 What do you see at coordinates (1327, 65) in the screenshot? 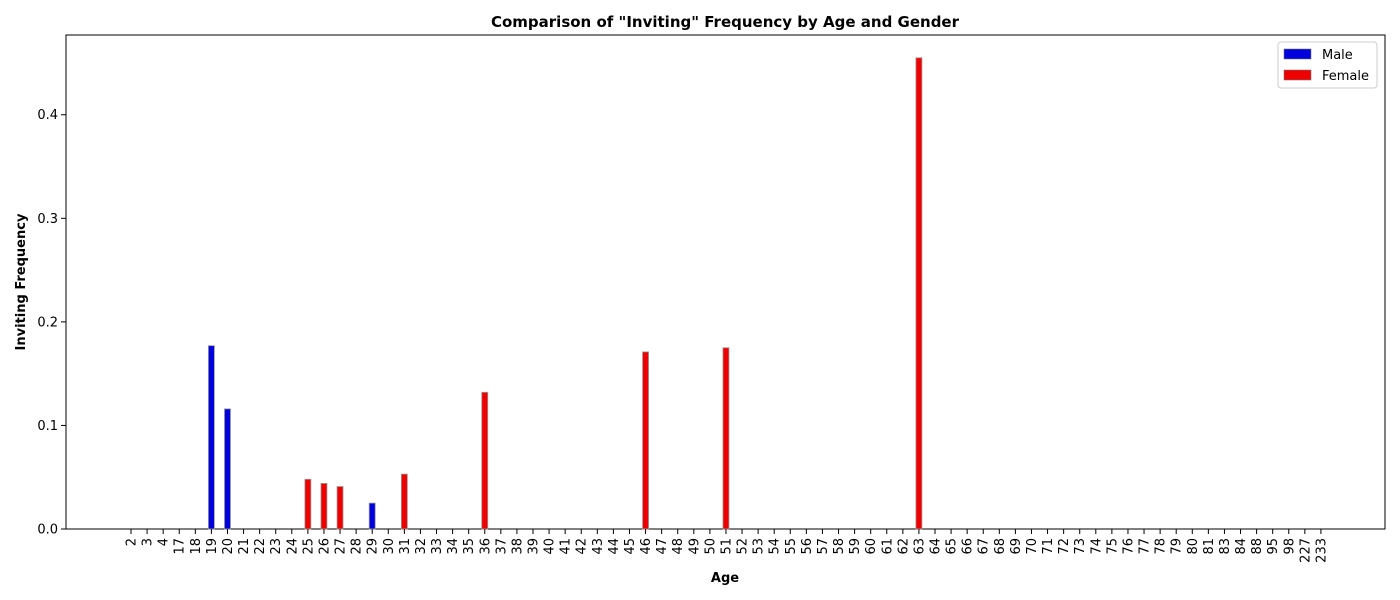
I see `legend: Male Female` at bounding box center [1327, 65].